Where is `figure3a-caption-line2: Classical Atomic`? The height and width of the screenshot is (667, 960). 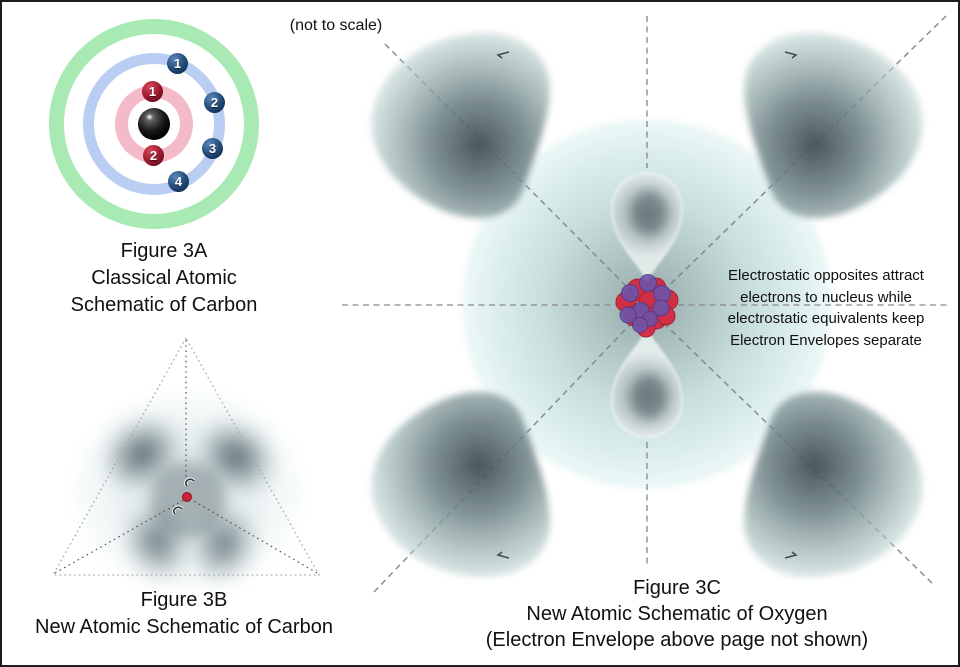 figure3a-caption-line2: Classical Atomic is located at coordinates (164, 278).